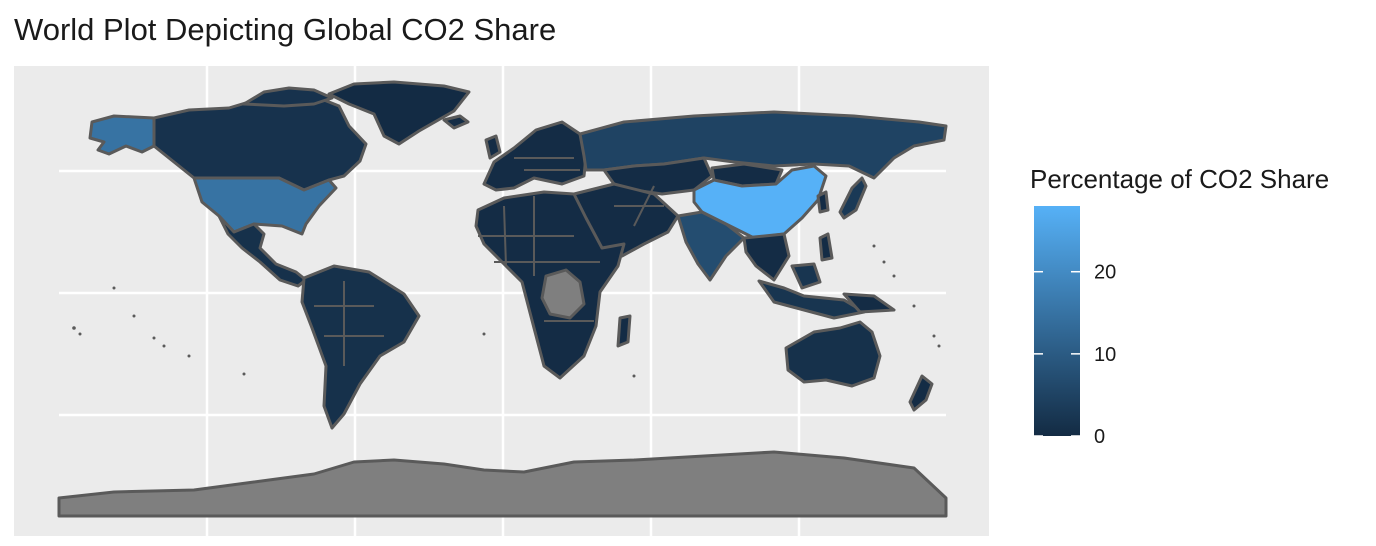 The height and width of the screenshot is (546, 1376). What do you see at coordinates (833, 354) in the screenshot?
I see `country-australia` at bounding box center [833, 354].